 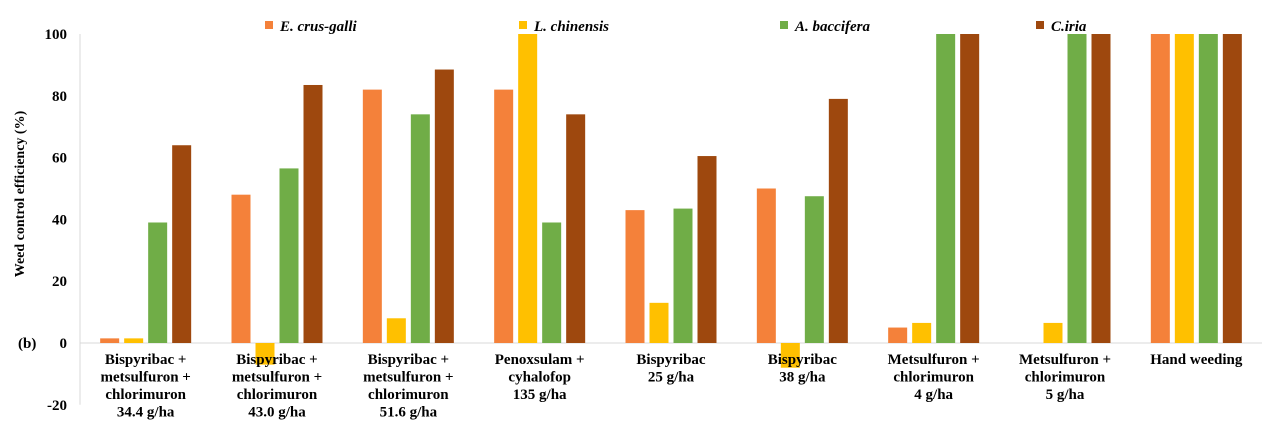 I want to click on y-tick-label: 0, so click(x=64, y=344).